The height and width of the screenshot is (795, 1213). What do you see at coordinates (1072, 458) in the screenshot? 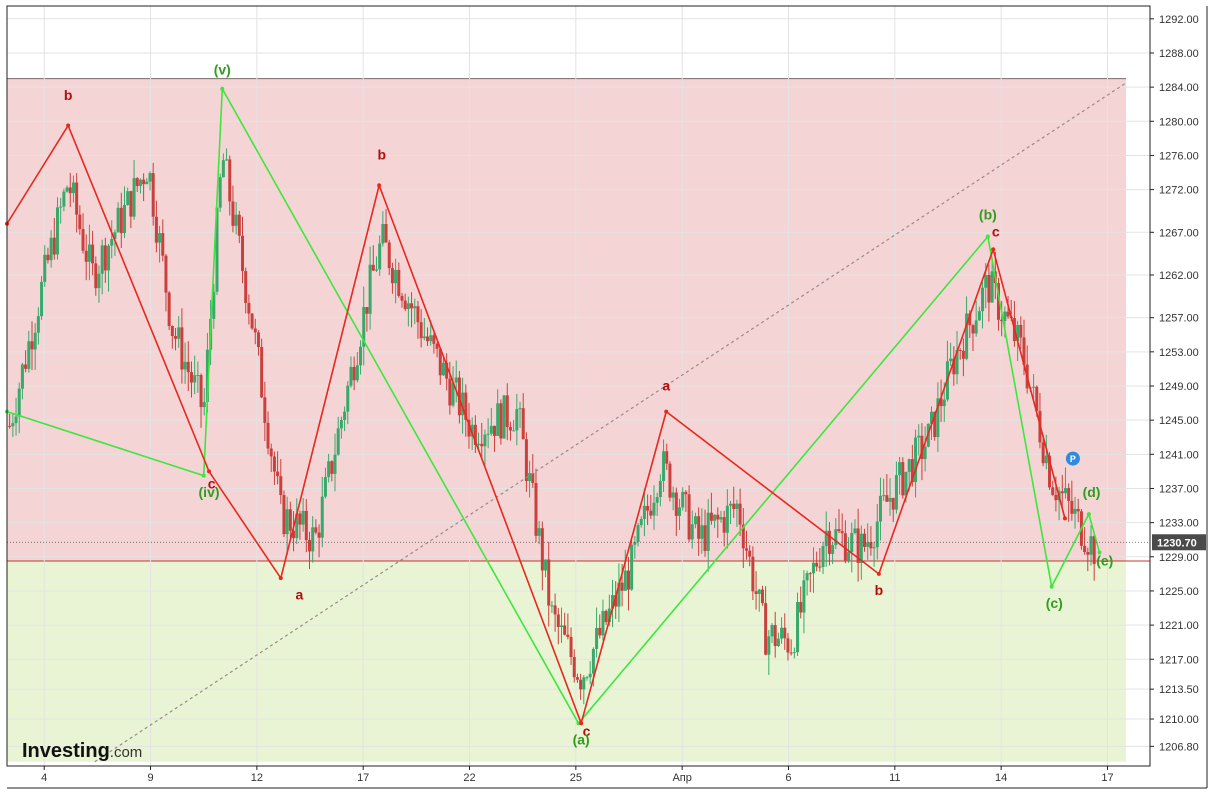
I see `marker-p: P` at bounding box center [1072, 458].